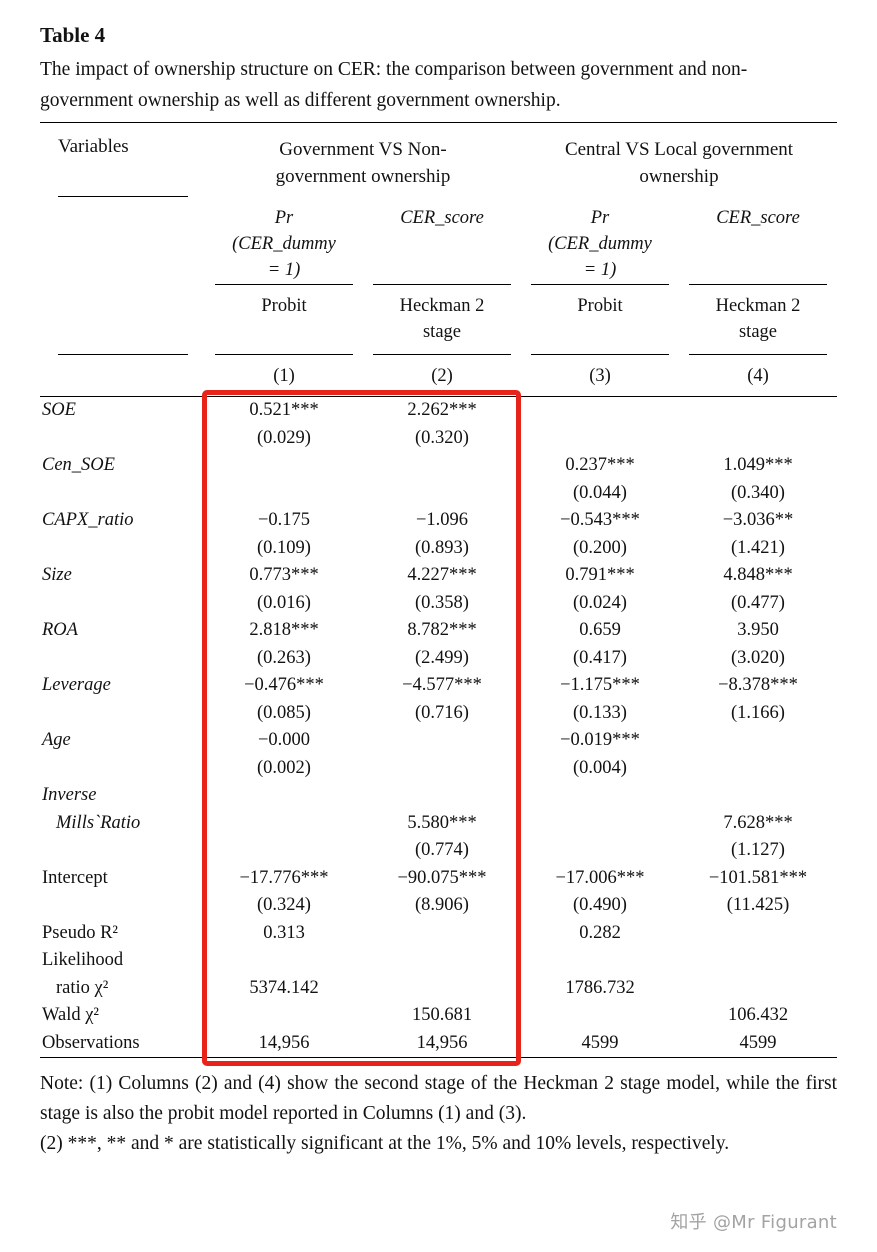 This screenshot has height=1252, width=877. Describe the element at coordinates (284, 244) in the screenshot. I see `depvar-line: (CER_dummy` at that location.